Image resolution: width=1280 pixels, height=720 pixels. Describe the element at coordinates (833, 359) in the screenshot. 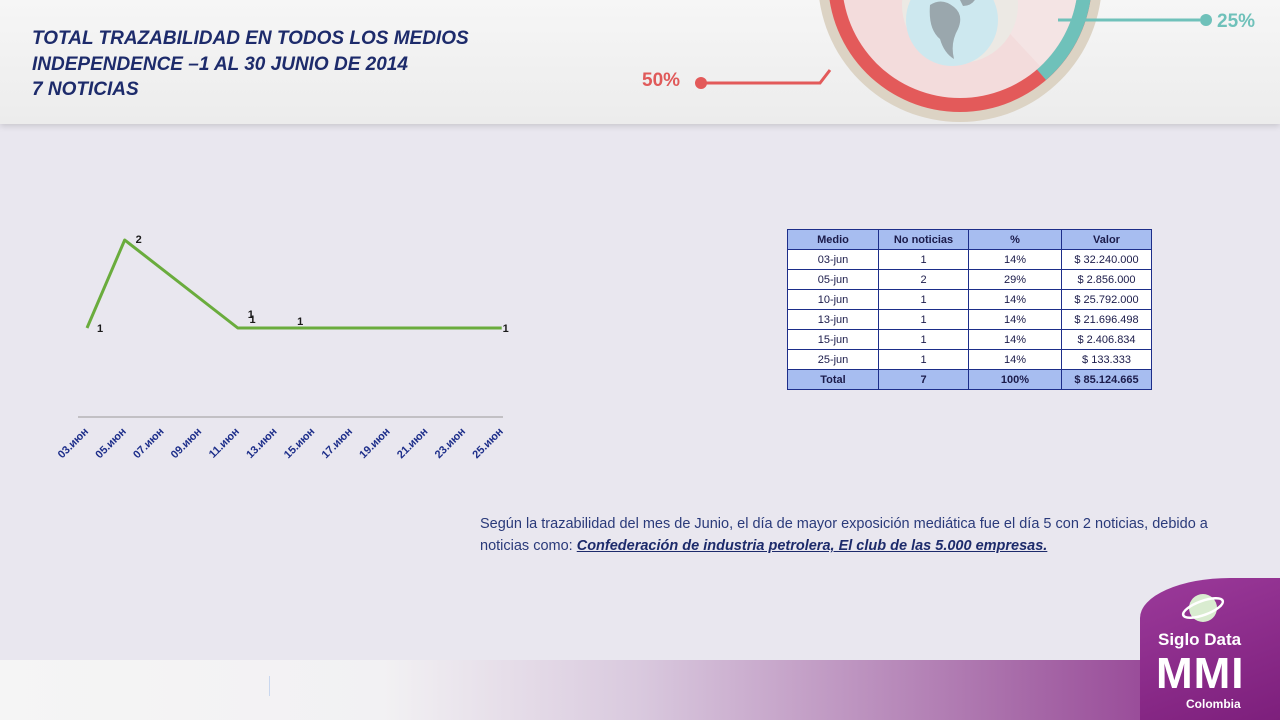

I see `table-cell: 25-jun` at that location.